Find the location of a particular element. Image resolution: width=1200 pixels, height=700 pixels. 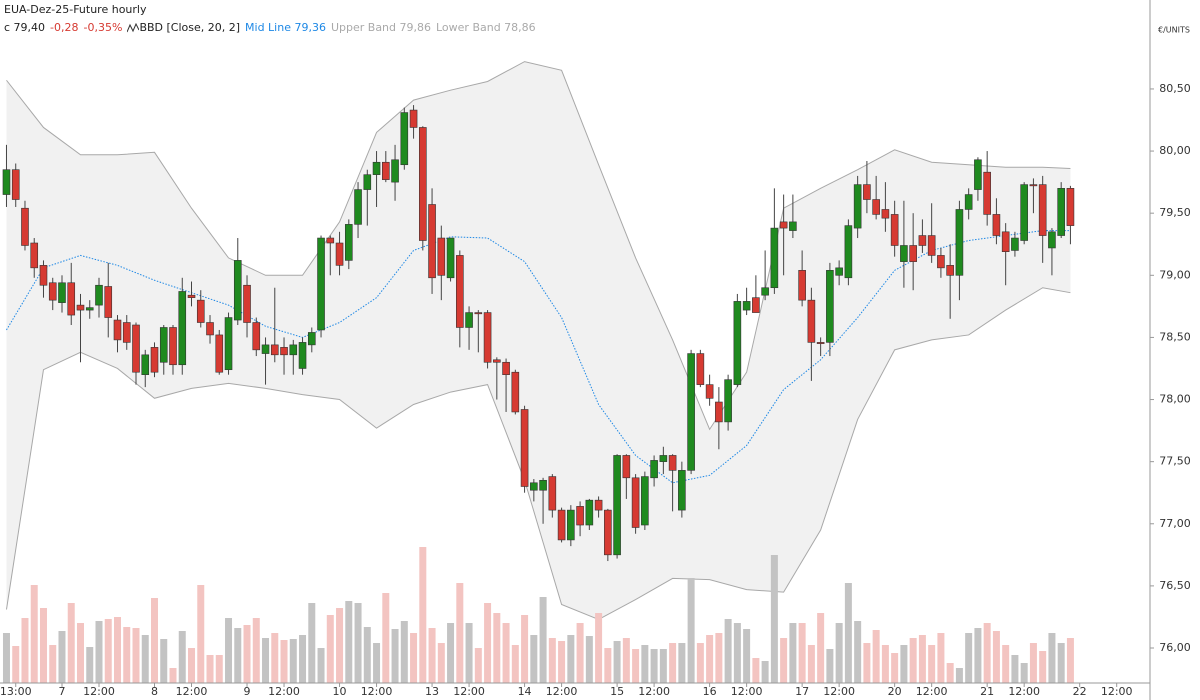

unit-label: €/UNITS is located at coordinates (1174, 30).